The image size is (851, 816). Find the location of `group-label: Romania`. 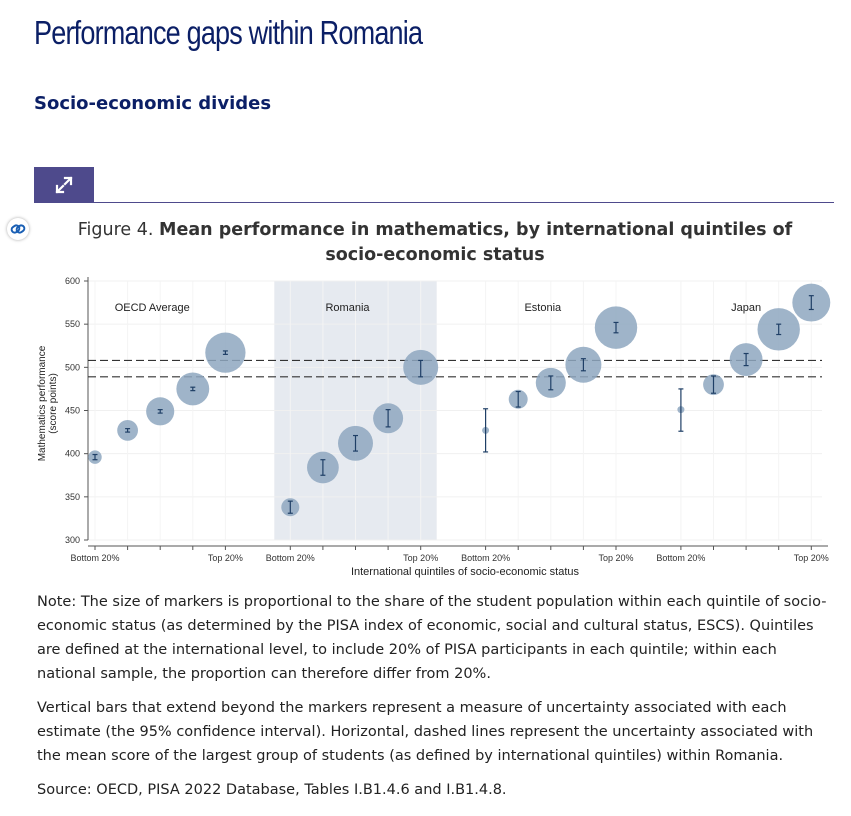

group-label: Romania is located at coordinates (347, 308).